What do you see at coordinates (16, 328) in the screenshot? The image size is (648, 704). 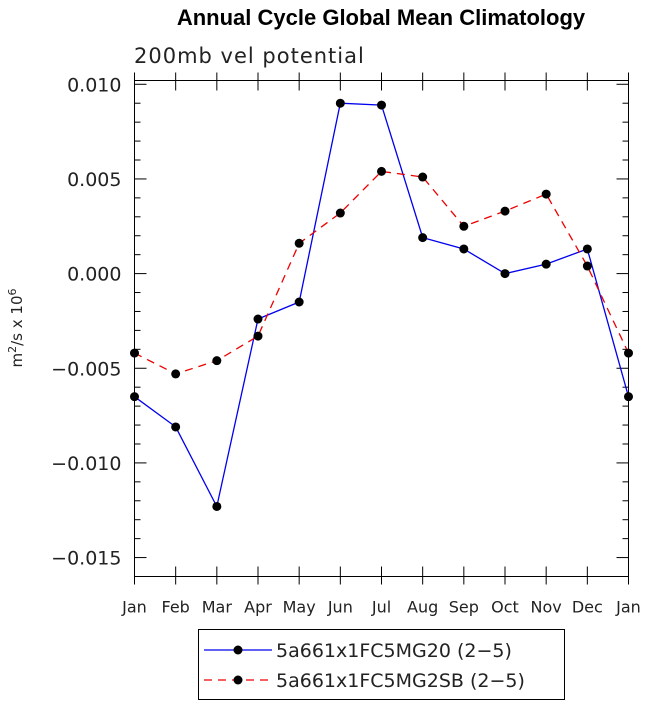 I see `y-axis-label: m2/s x 106` at bounding box center [16, 328].